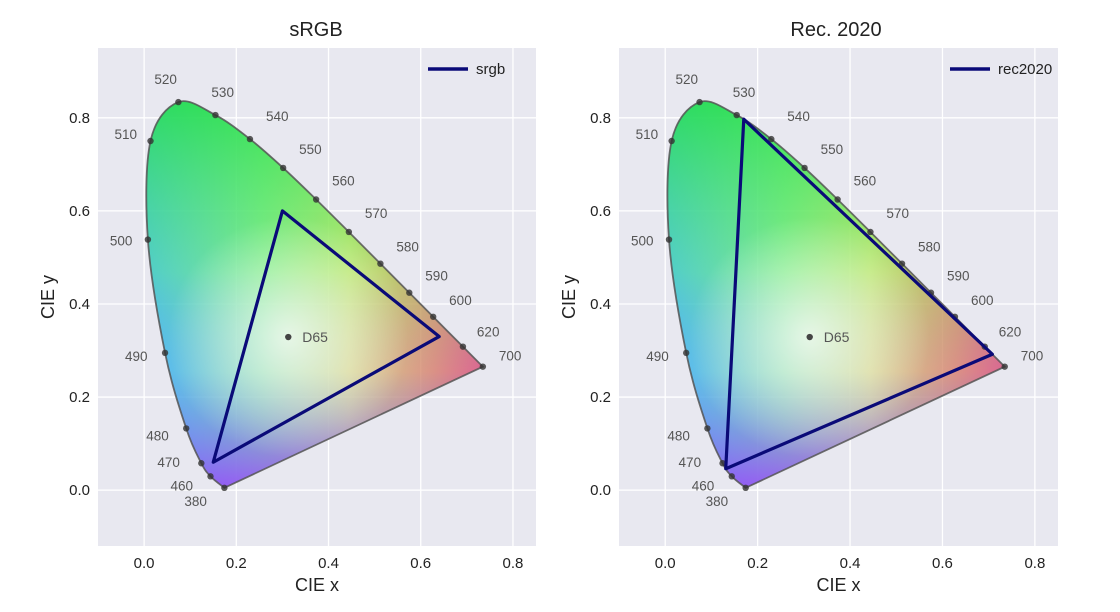 The width and height of the screenshot is (1120, 612). I want to click on y-tick-label: 0.8, so click(79, 118).